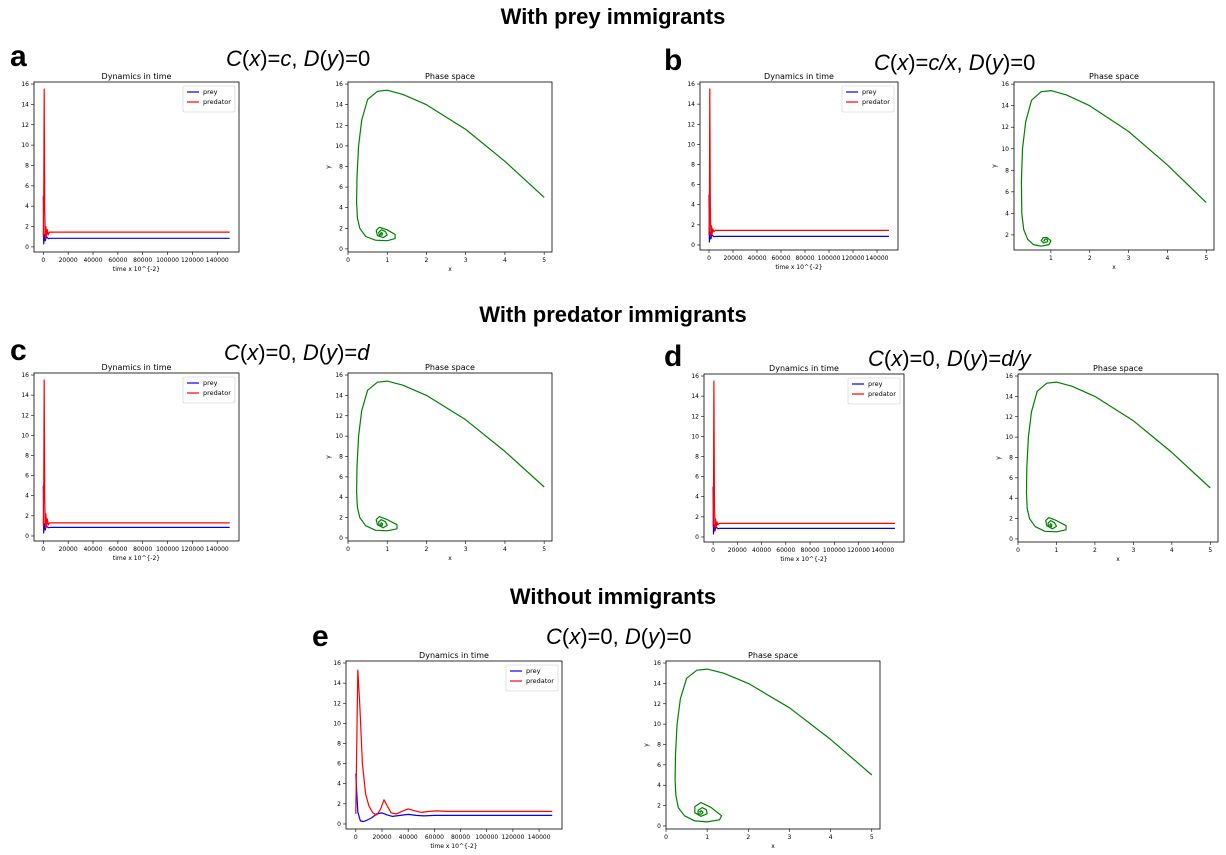 This screenshot has height=855, width=1226. What do you see at coordinates (804, 368) in the screenshot?
I see `p6-title: Dynamics in time` at bounding box center [804, 368].